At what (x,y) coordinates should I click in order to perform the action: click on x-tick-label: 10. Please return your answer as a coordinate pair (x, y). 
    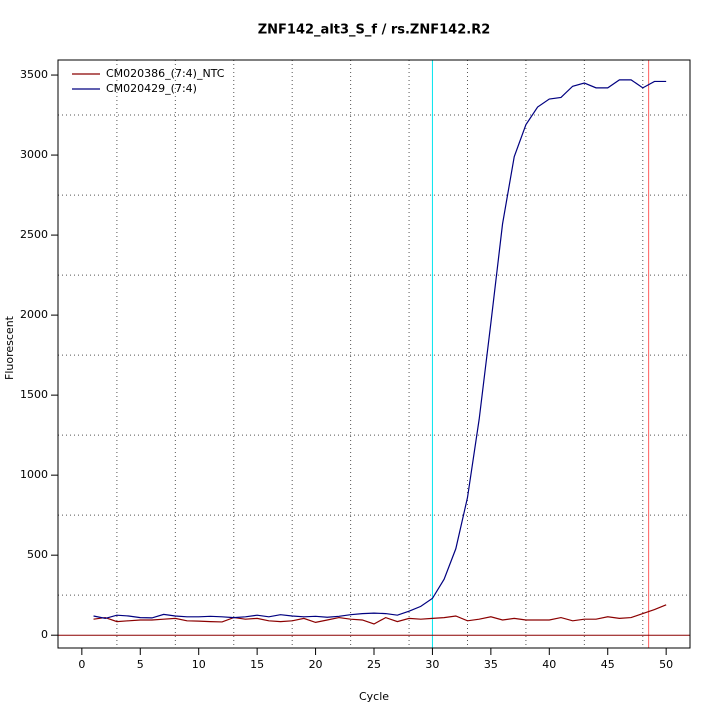
    Looking at the image, I should click on (199, 664).